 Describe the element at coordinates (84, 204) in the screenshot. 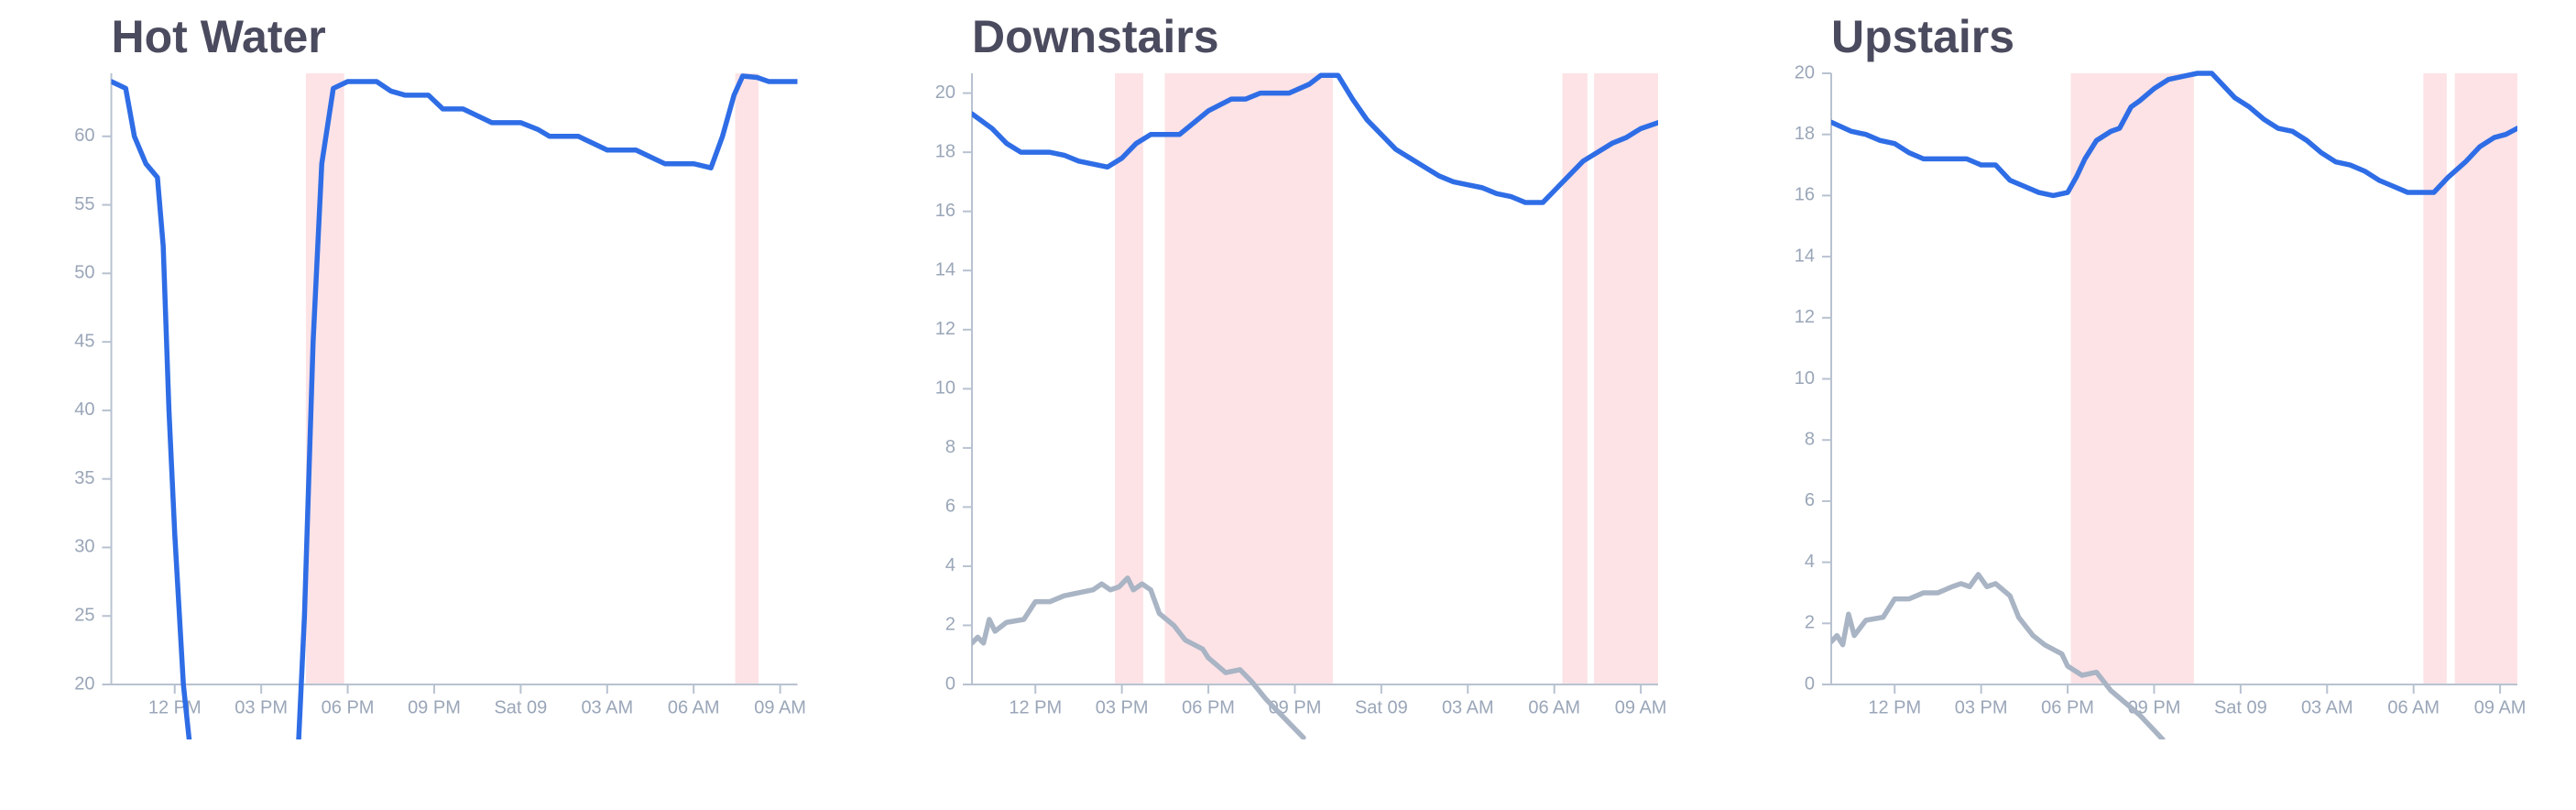

I see `y-tick-label: 55` at that location.